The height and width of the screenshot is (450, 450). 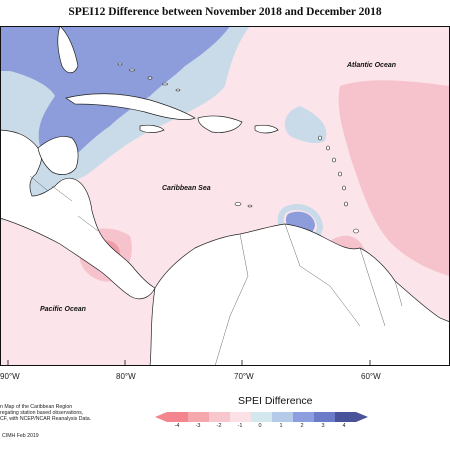 I want to click on label-pacific: Pacific Ocean, so click(x=63, y=309).